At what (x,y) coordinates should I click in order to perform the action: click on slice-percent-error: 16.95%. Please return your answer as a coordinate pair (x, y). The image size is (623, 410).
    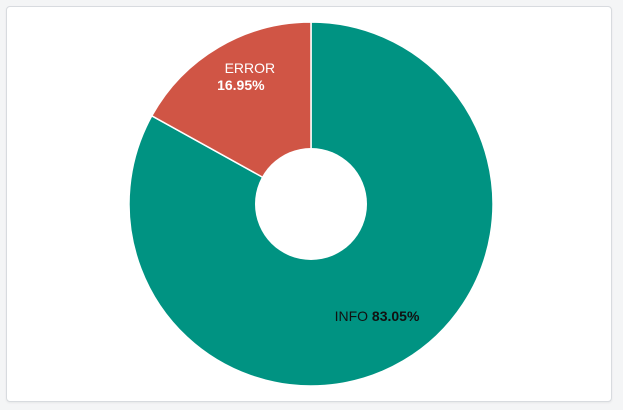
    Looking at the image, I should click on (241, 85).